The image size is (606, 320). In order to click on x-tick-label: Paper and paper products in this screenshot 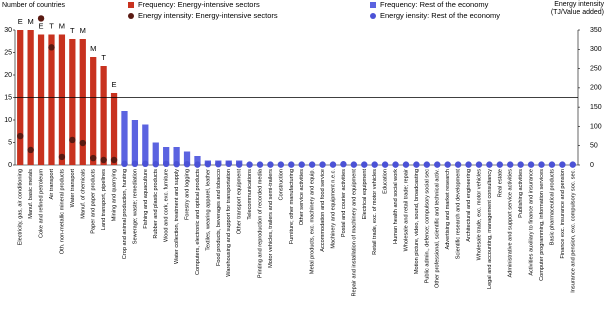, I will do `click(94, 201)`.